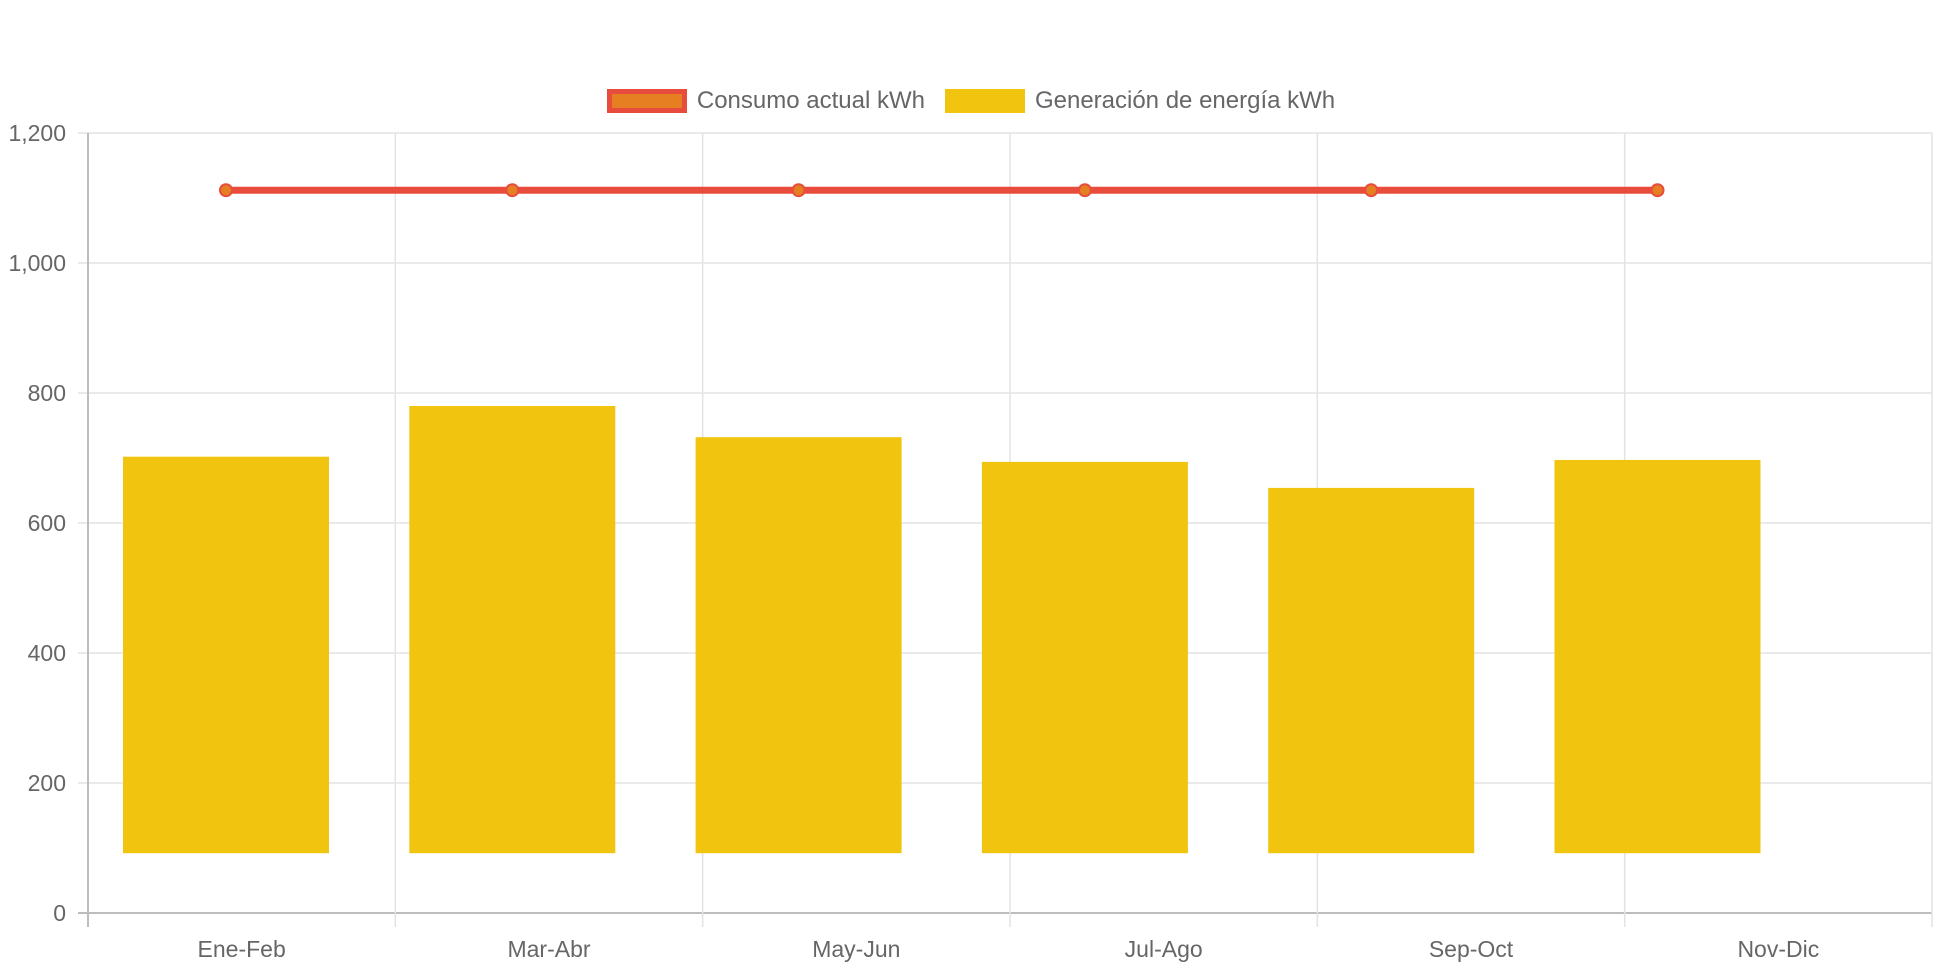  What do you see at coordinates (1185, 100) in the screenshot?
I see `legend-label-generacion: Generación de energía kWh` at bounding box center [1185, 100].